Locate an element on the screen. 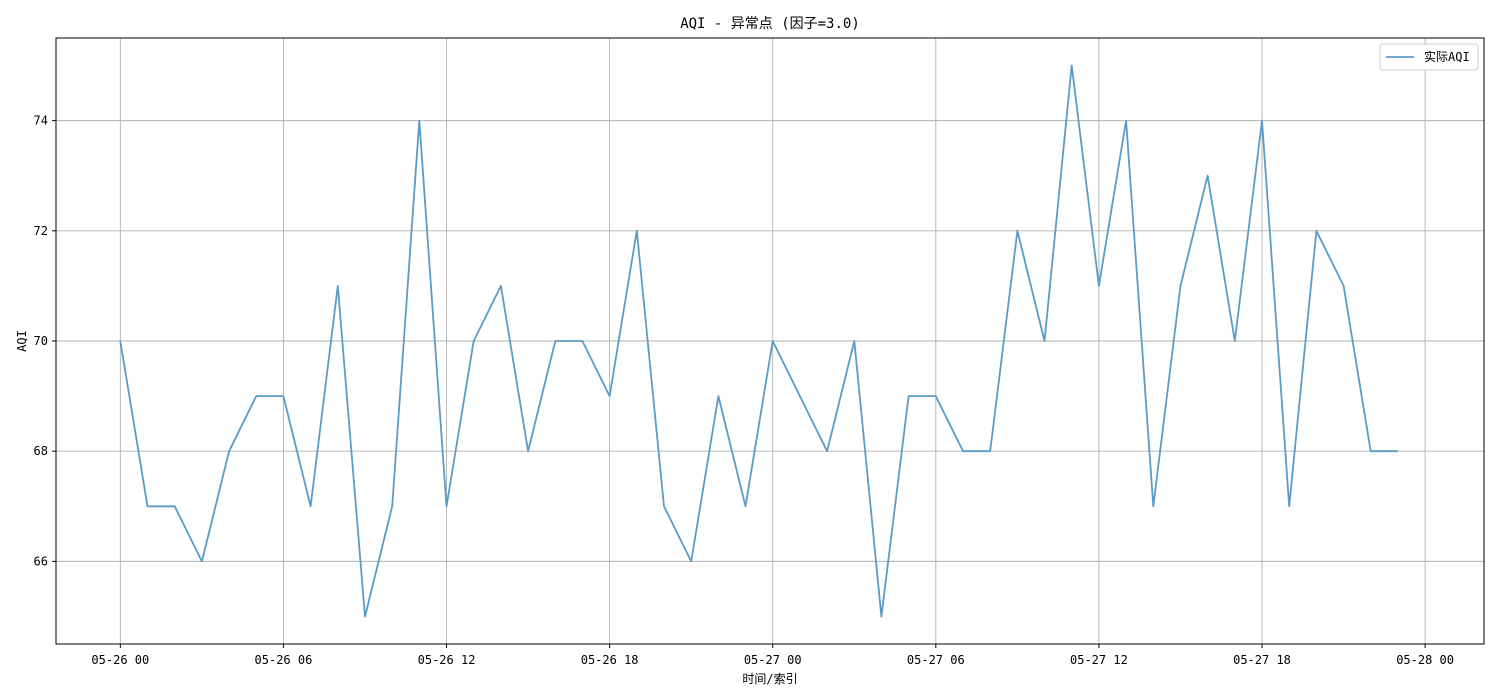 The height and width of the screenshot is (700, 1500). x-tick-label: 05-26 00 is located at coordinates (120, 660).